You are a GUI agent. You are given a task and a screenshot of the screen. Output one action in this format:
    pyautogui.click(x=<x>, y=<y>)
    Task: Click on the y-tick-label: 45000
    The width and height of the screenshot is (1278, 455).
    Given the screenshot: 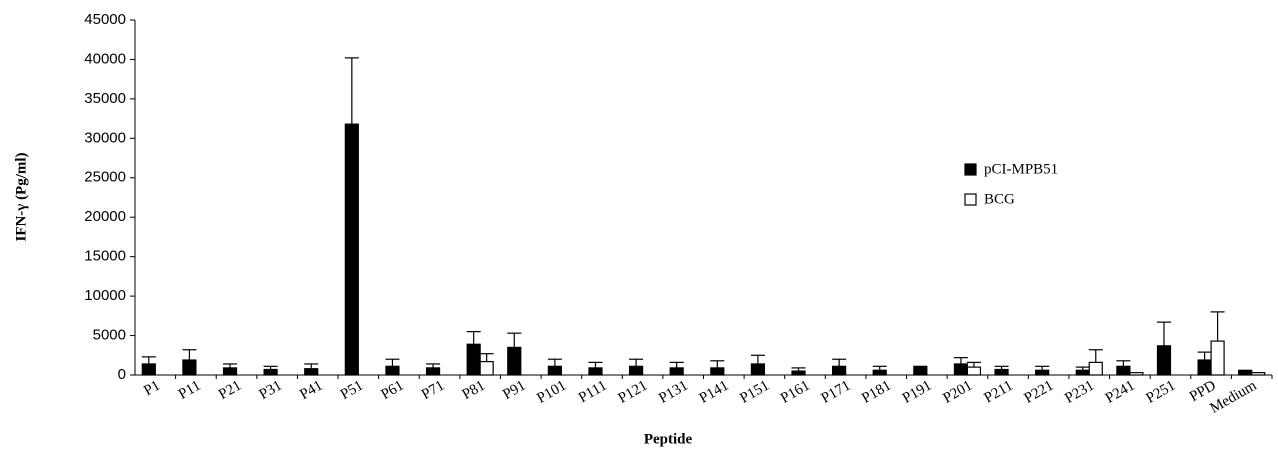 What is the action you would take?
    pyautogui.click(x=105, y=19)
    